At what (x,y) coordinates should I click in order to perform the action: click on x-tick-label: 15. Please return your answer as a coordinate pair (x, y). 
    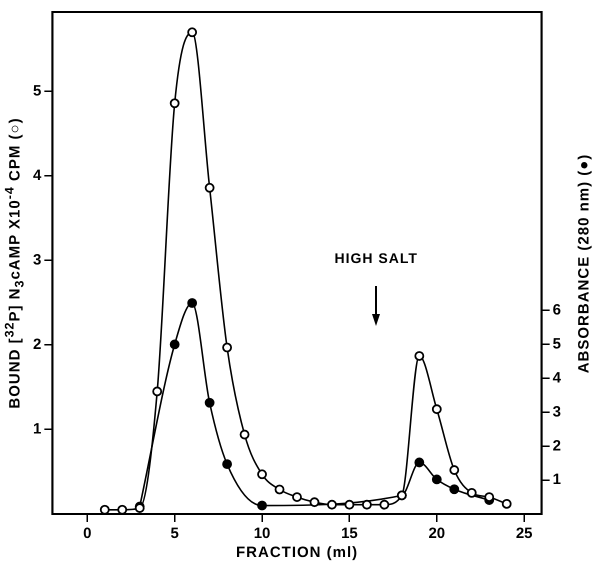
    Looking at the image, I should click on (349, 533).